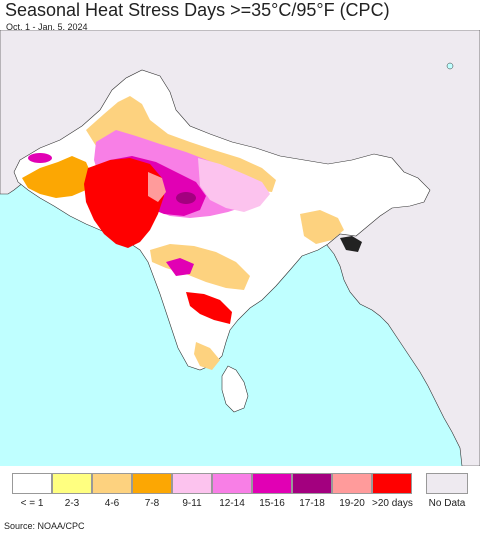 The image size is (480, 536). I want to click on zone-orange-west, so click(57, 177).